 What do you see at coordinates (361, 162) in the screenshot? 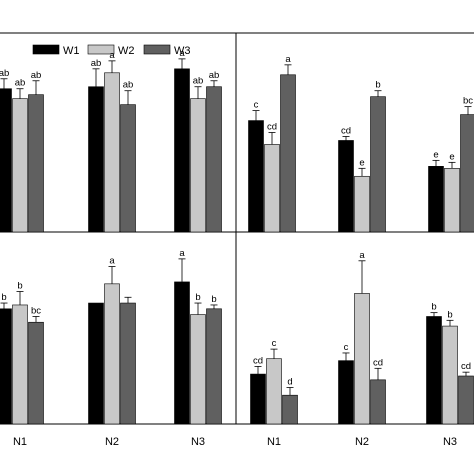
I see `top-right-sig-label-w2-n2: e` at bounding box center [361, 162].